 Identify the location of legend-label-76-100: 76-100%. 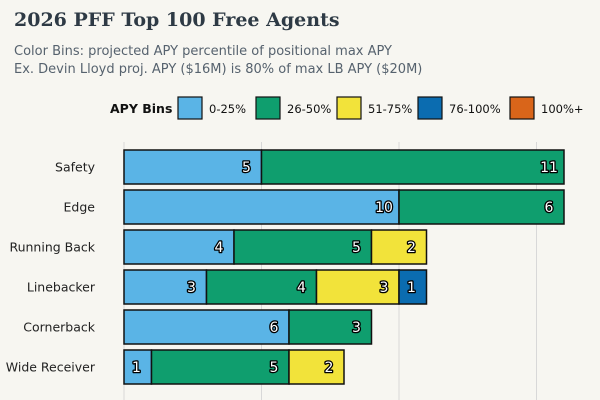
(475, 109).